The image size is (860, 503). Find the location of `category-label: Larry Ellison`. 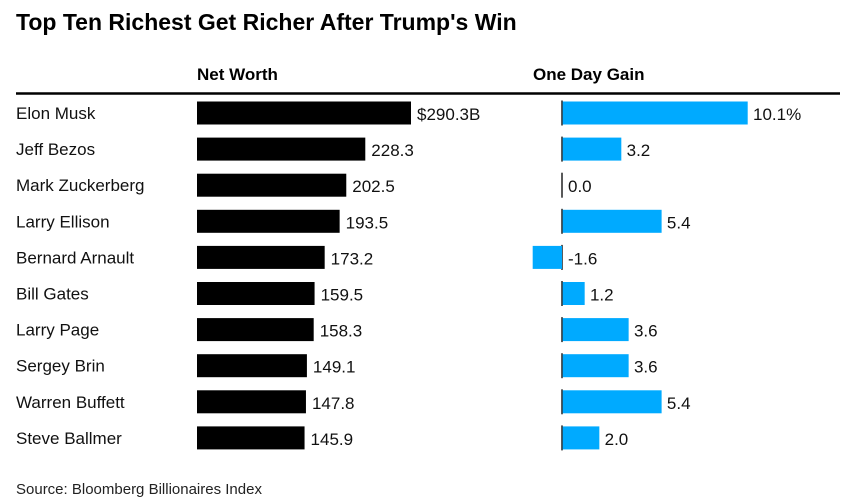

category-label: Larry Ellison is located at coordinates (63, 221).